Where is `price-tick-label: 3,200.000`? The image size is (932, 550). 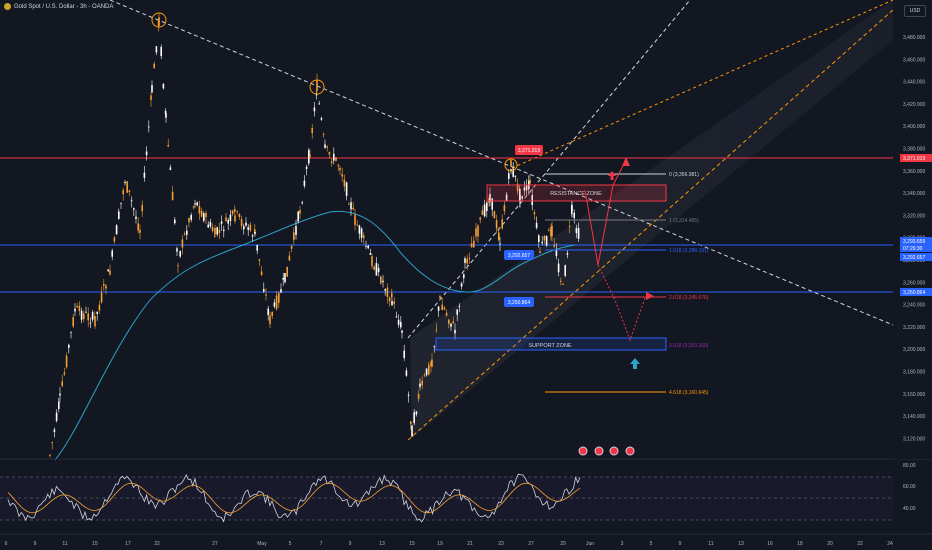 price-tick-label: 3,200.000 is located at coordinates (914, 350).